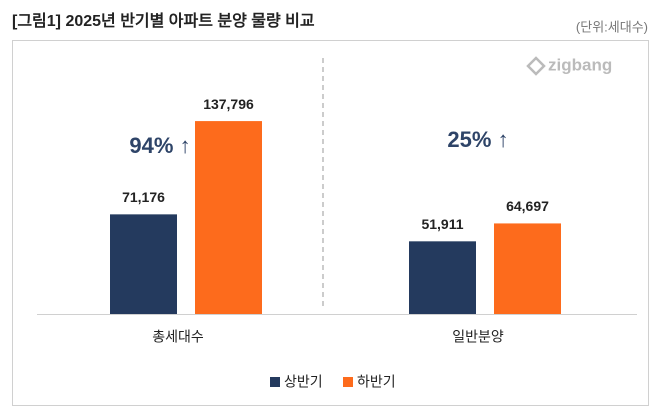 This screenshot has width=665, height=413. Describe the element at coordinates (527, 206) in the screenshot. I see `value-label: 64,697` at that location.